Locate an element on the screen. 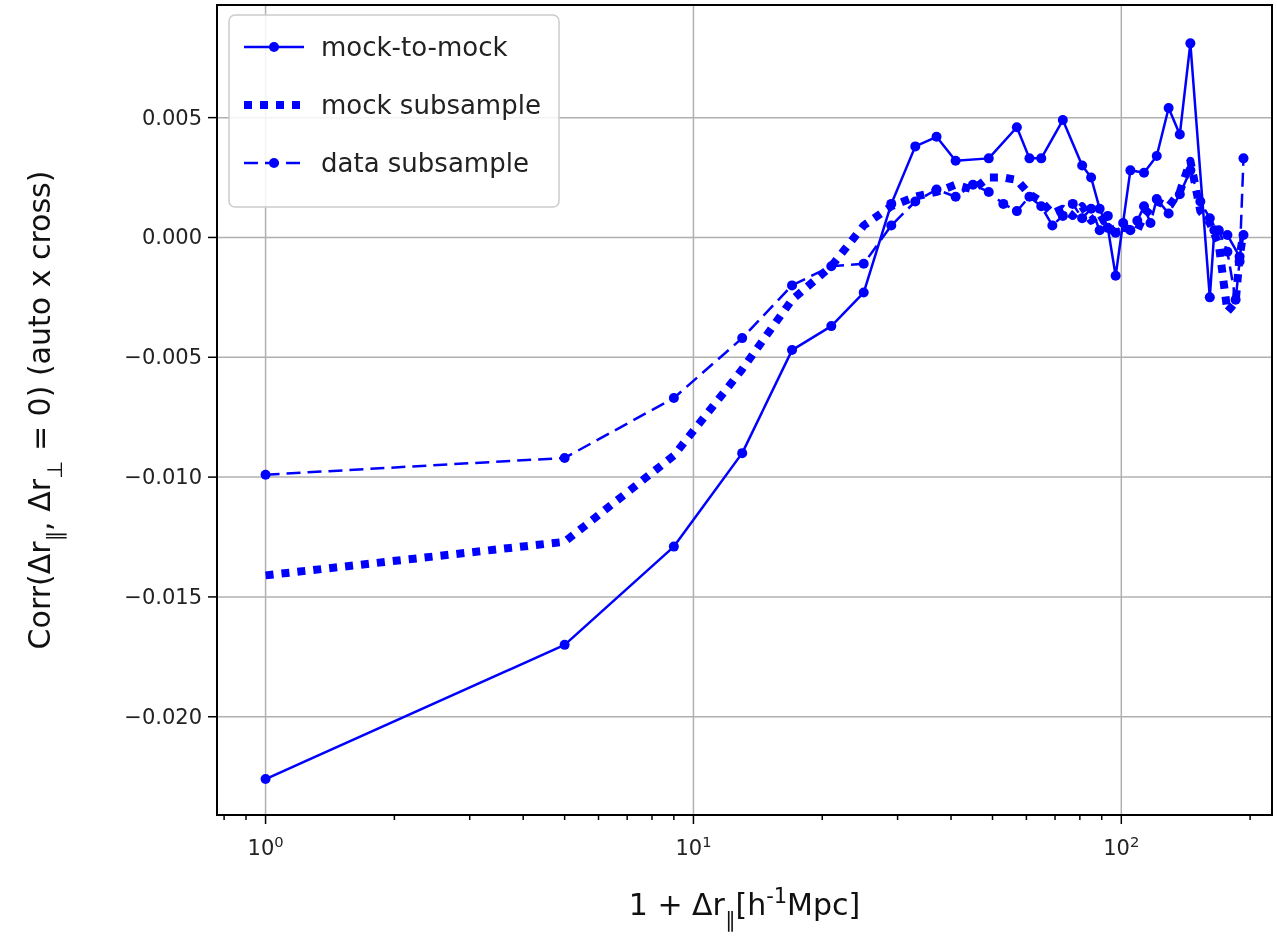 The image size is (1277, 945). y-tick-label: −0.015 is located at coordinates (163, 596).